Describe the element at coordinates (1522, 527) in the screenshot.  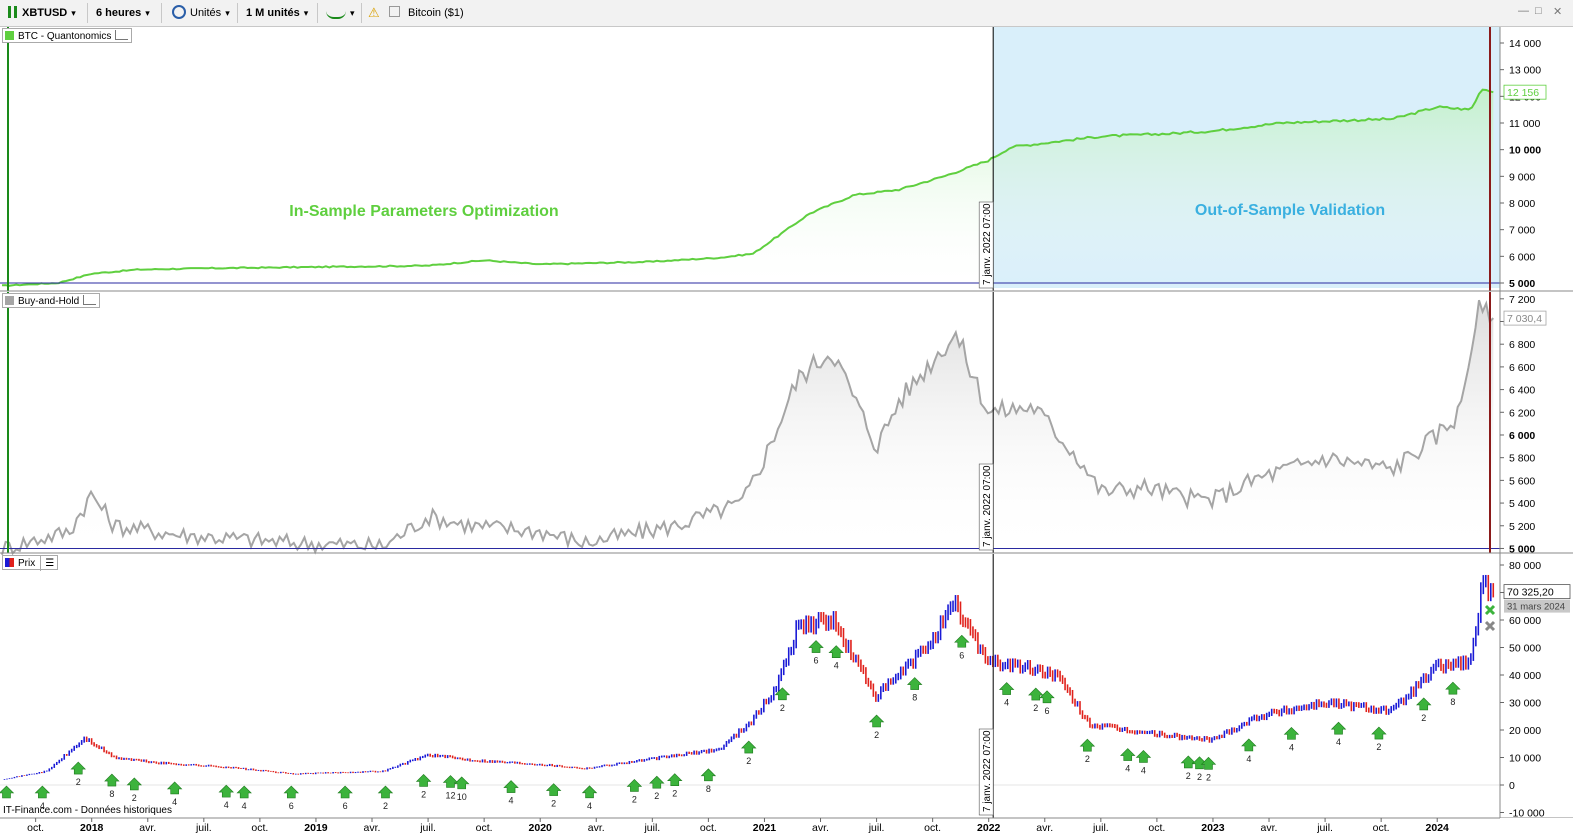
I see `y-tick-label: 5 200` at that location.